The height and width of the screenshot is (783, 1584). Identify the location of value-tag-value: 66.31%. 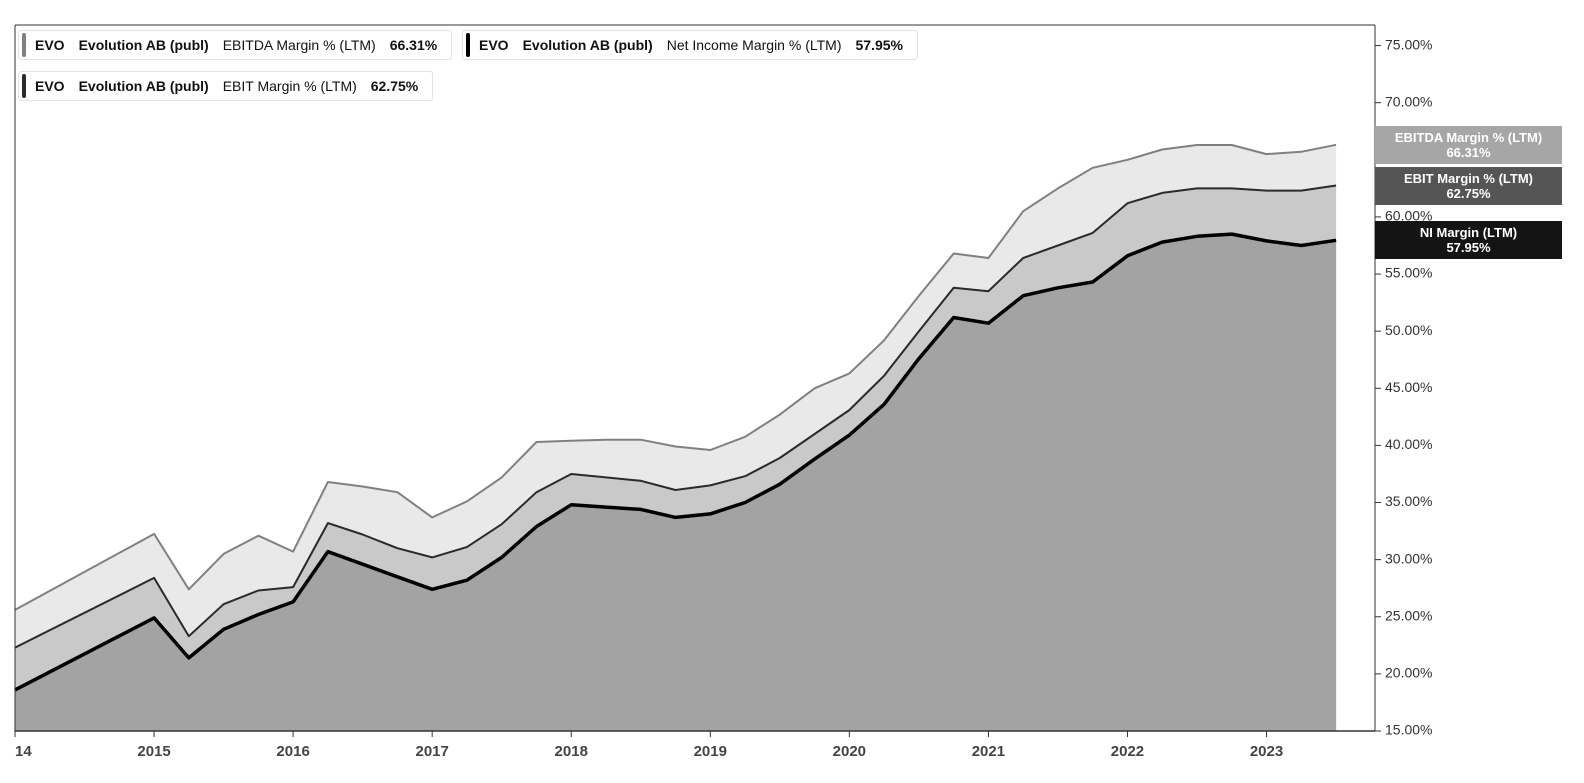
(1468, 152).